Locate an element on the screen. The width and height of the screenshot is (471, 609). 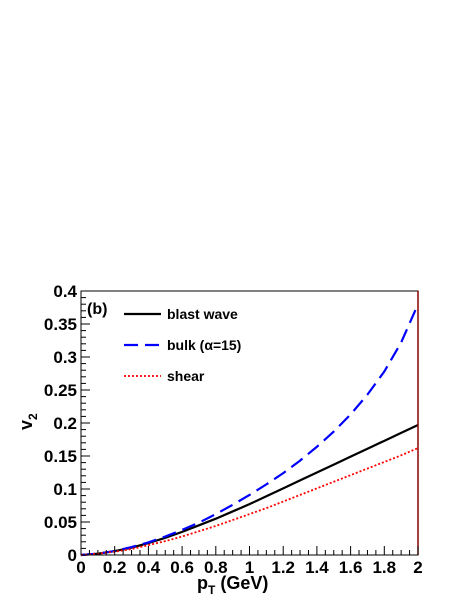
legend-label-1: bulk (α=15) is located at coordinates (204, 345).